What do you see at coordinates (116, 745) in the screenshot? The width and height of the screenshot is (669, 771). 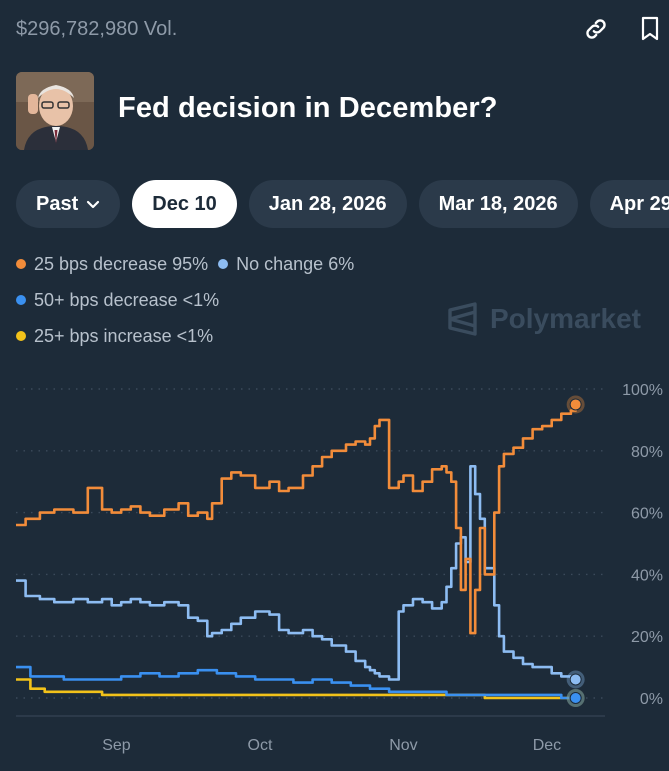 I see `x-tick-label: Sep` at bounding box center [116, 745].